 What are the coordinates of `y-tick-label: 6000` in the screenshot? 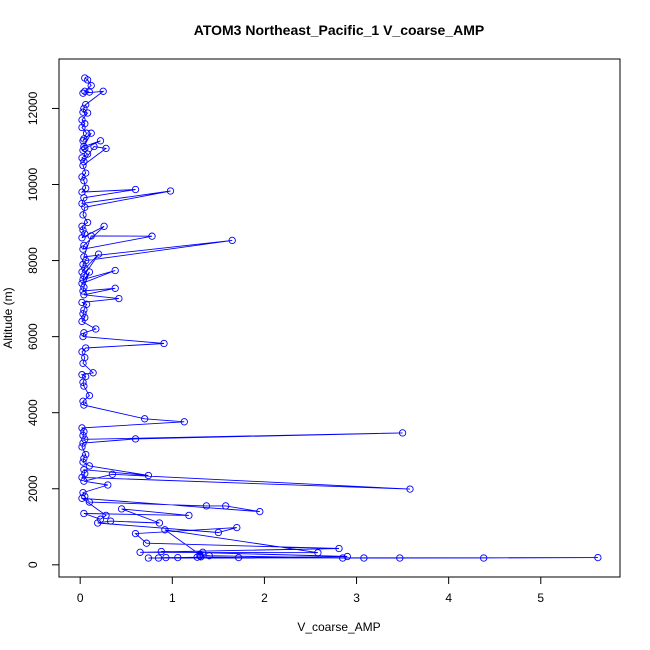 It's located at (33, 336).